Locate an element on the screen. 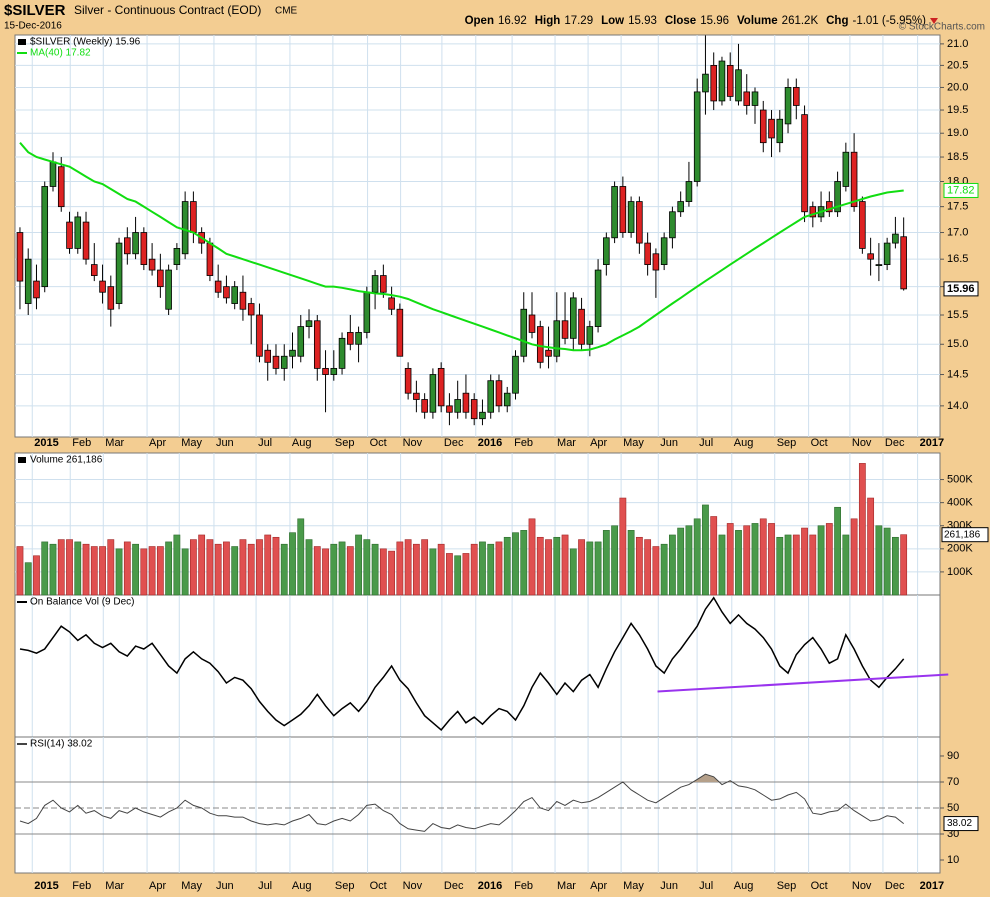  last-price-box is located at coordinates (961, 289).